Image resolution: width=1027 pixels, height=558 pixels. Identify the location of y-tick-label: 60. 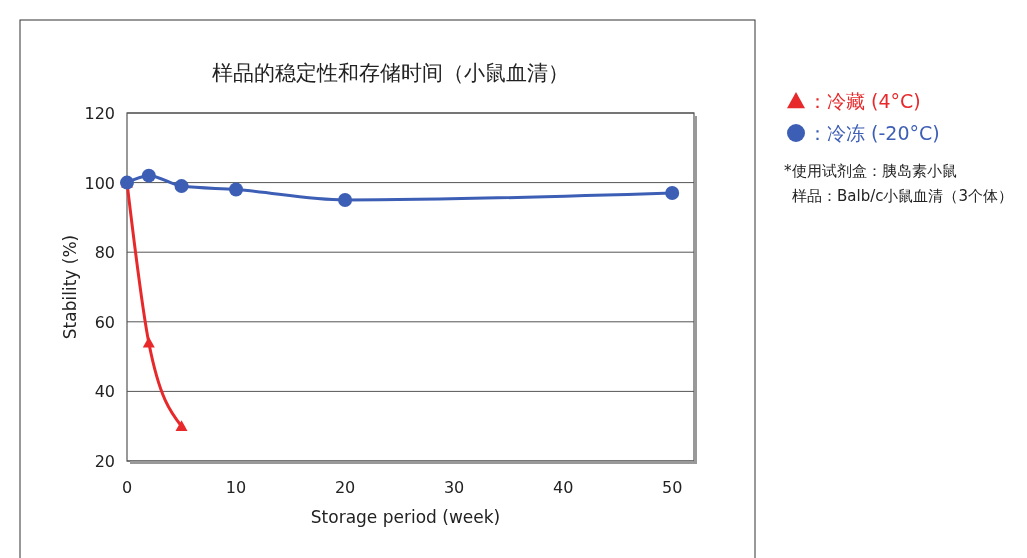
(104, 322).